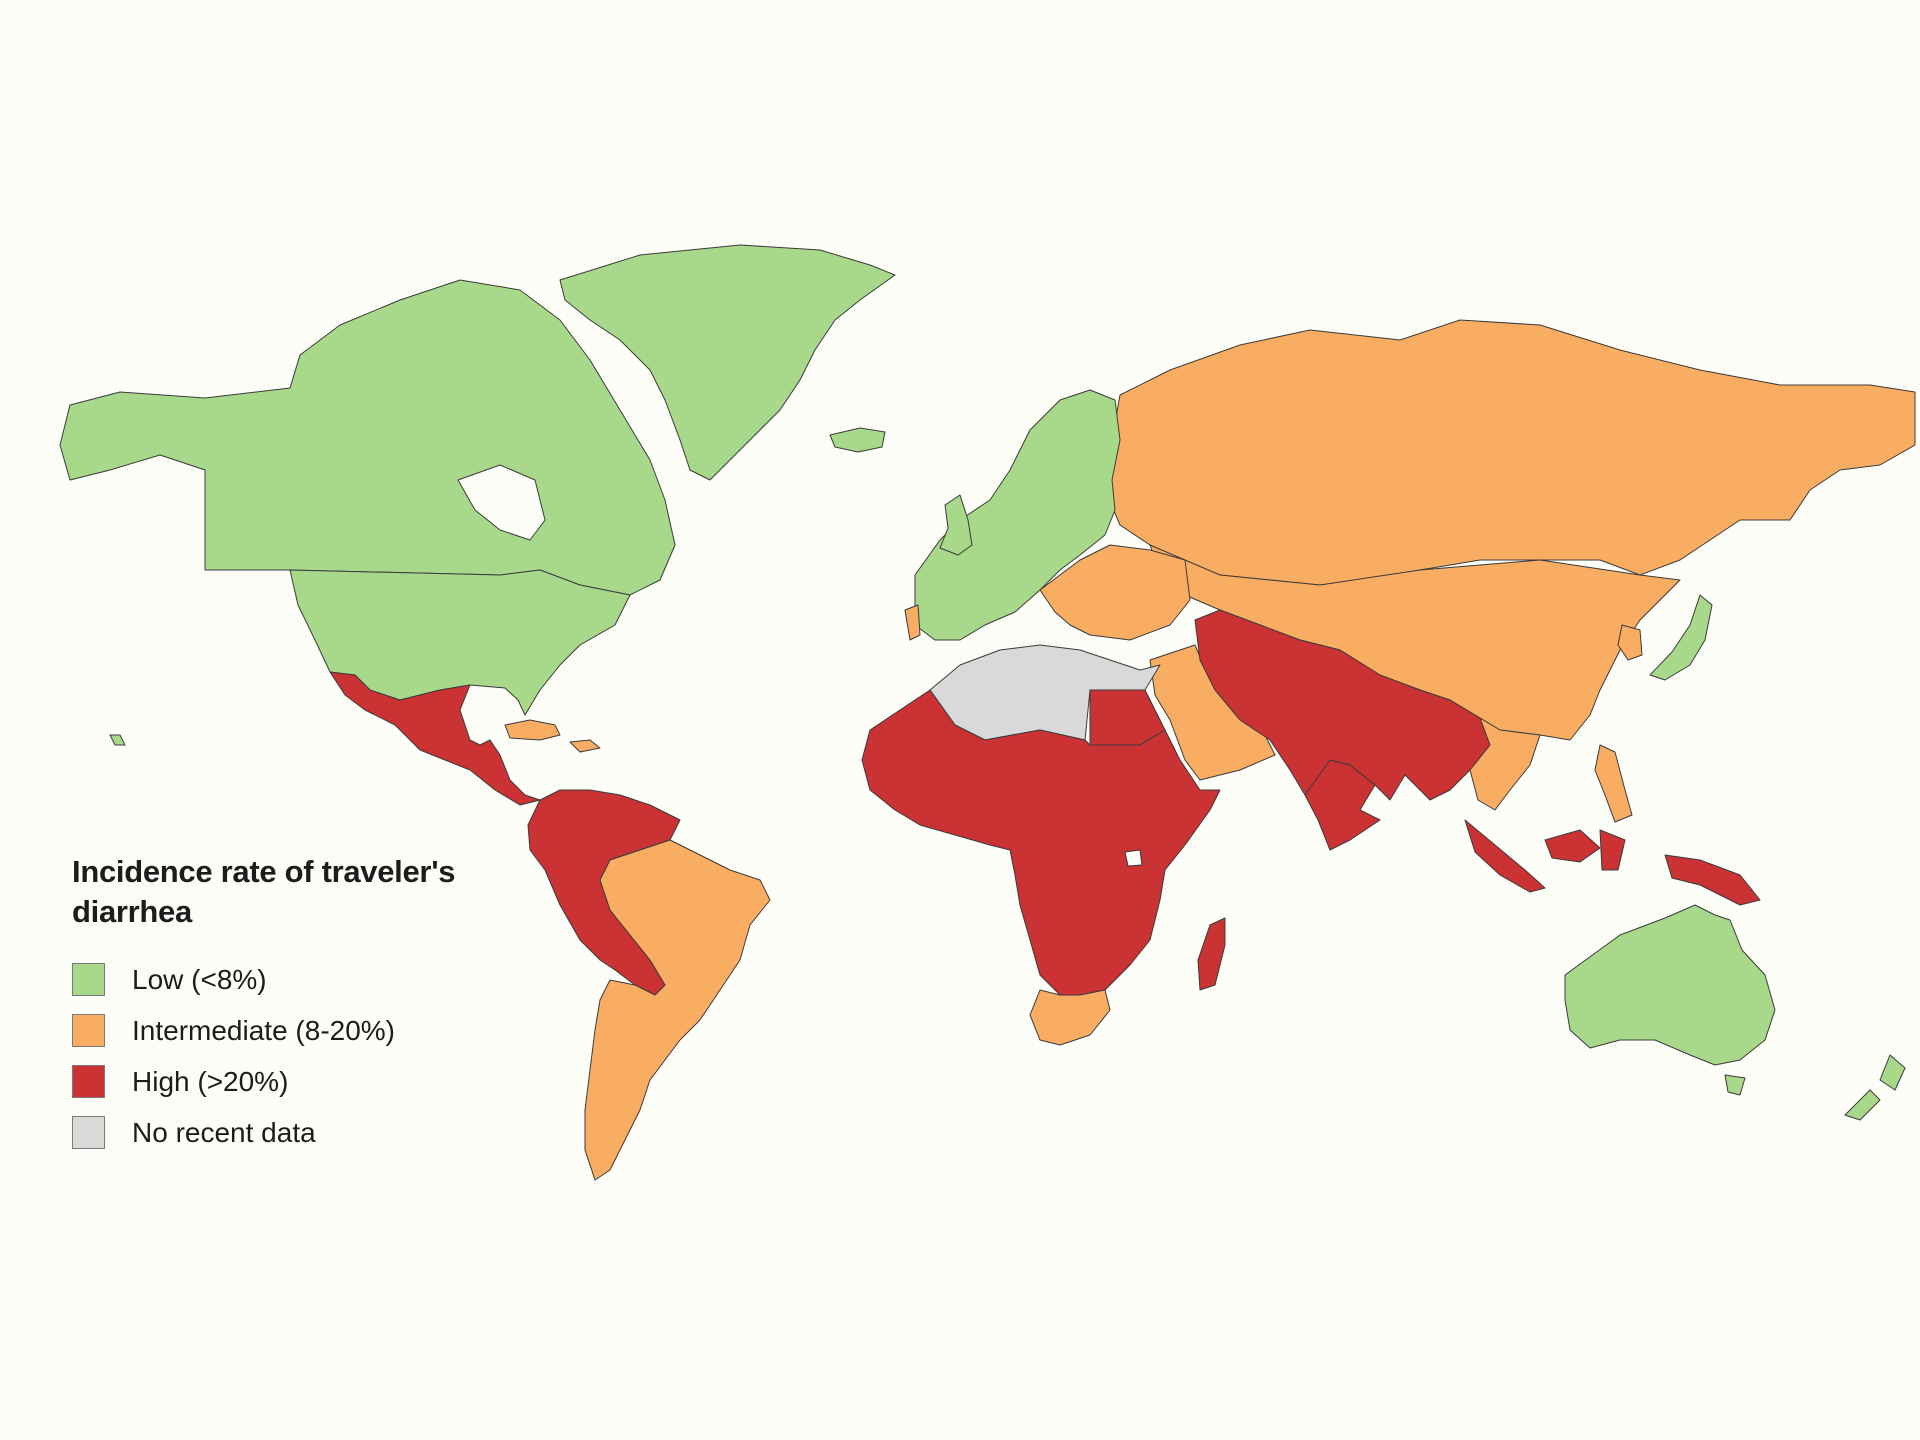 This screenshot has height=1440, width=1920. I want to click on legend-title: Incidence rate of traveler's diarrhea, so click(264, 891).